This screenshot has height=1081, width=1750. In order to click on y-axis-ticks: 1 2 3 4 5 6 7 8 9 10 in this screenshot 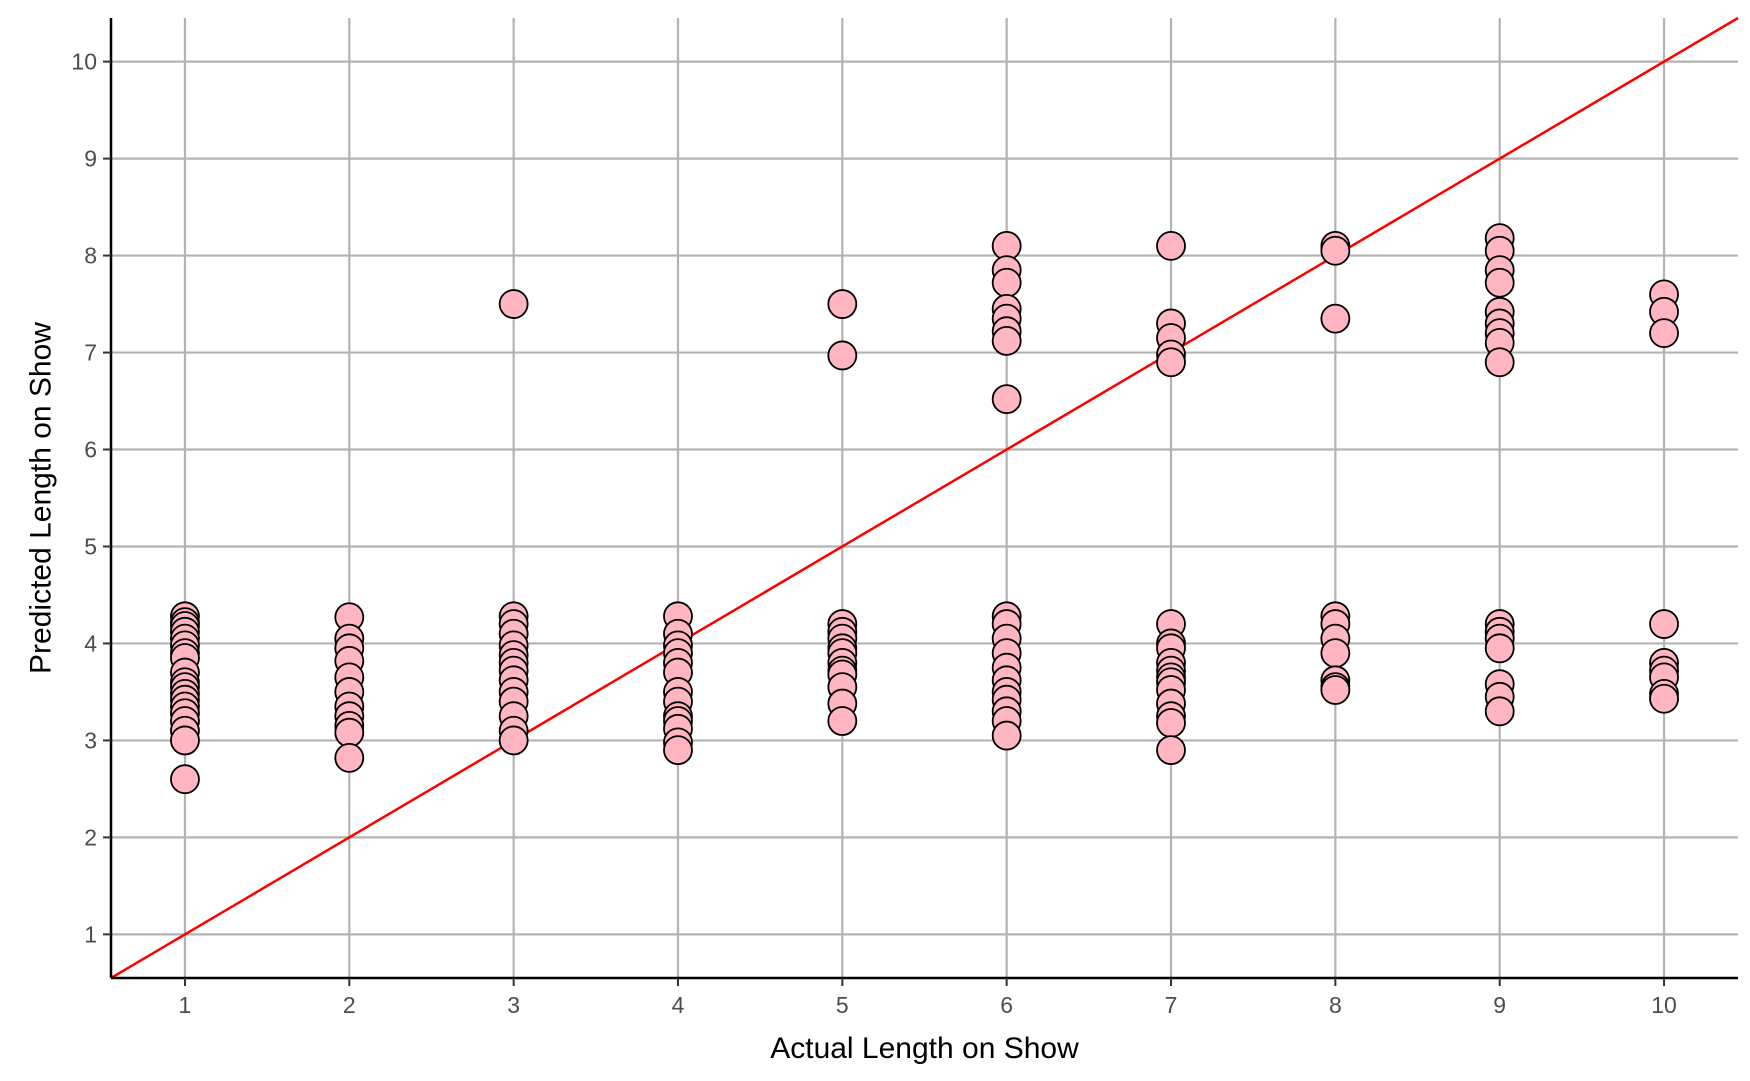, I will do `click(91, 498)`.